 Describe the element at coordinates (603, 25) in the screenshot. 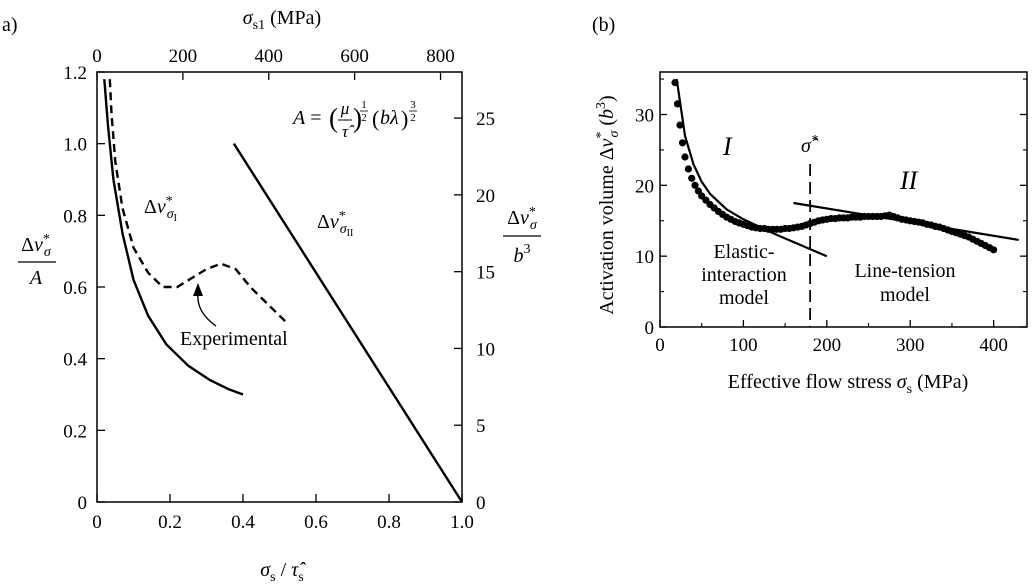

I see `panel-b-label: (b)` at that location.